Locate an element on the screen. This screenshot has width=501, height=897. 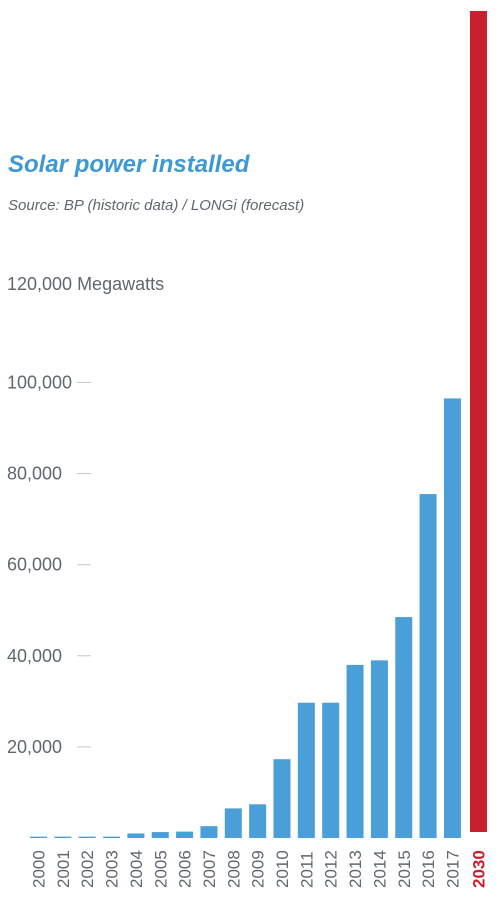
bar-2016 is located at coordinates (428, 666).